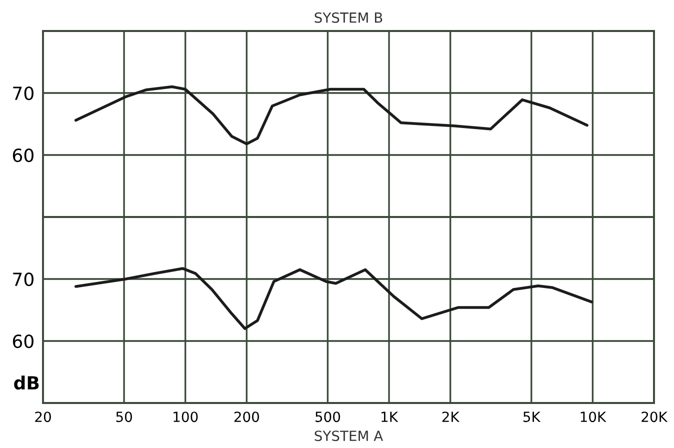 Image resolution: width=674 pixels, height=448 pixels. Describe the element at coordinates (451, 417) in the screenshot. I see `x-tick-label: 2K` at that location.